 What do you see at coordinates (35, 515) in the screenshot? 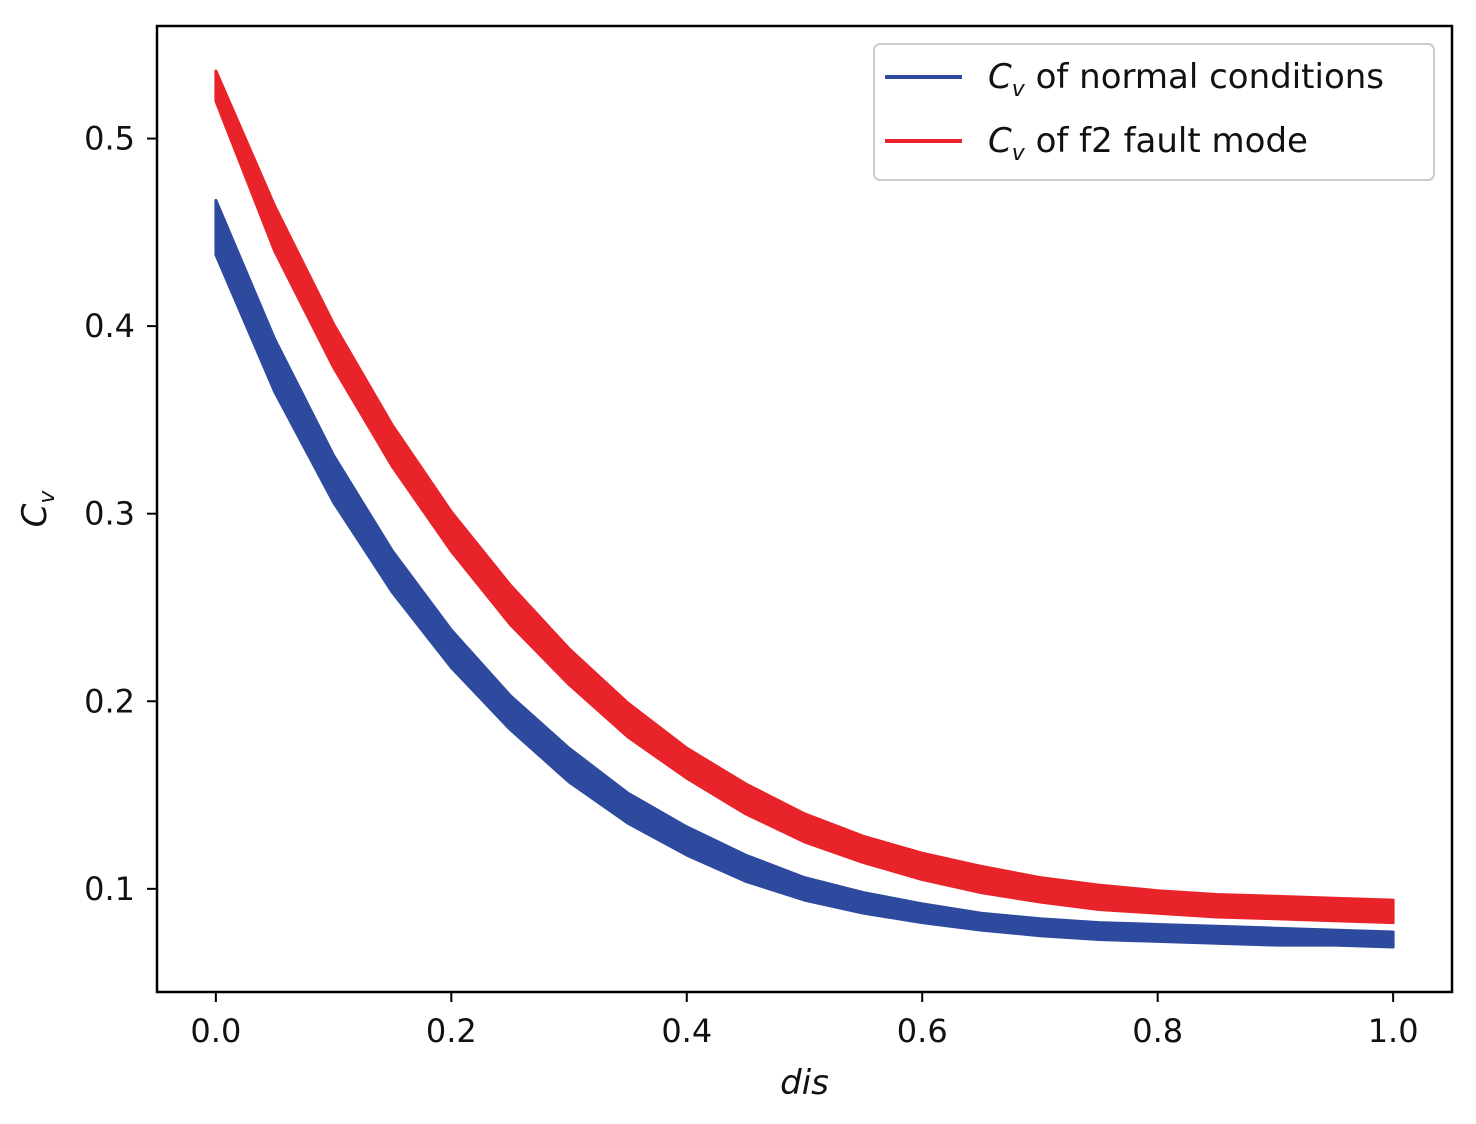
I see `y-axis-title-base: C` at bounding box center [35, 515].